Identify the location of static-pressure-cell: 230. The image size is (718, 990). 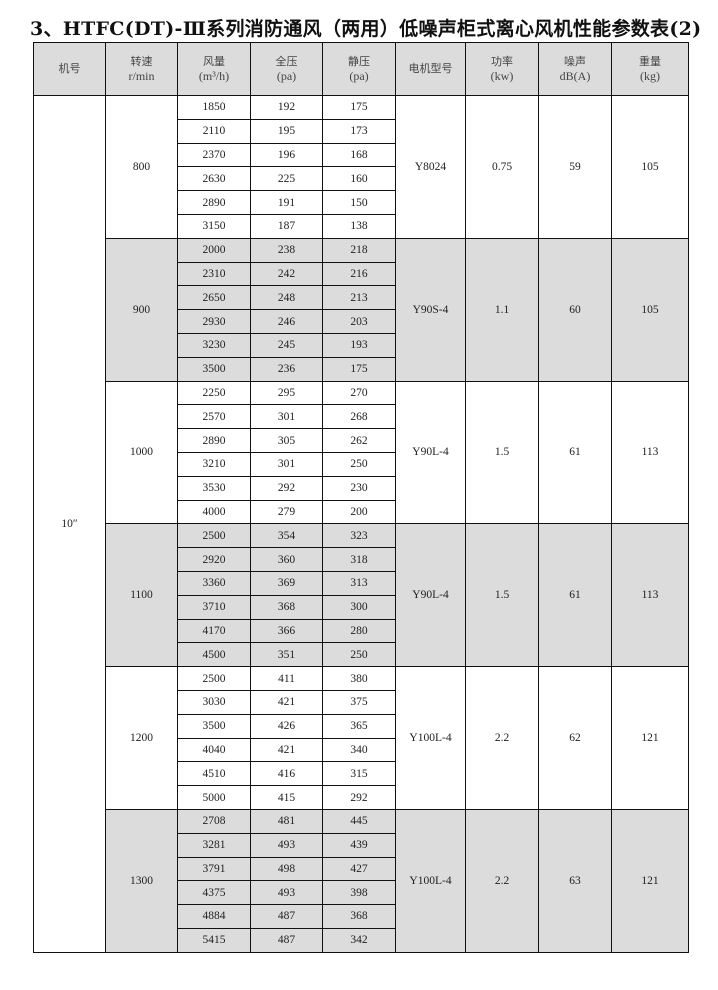
(359, 488).